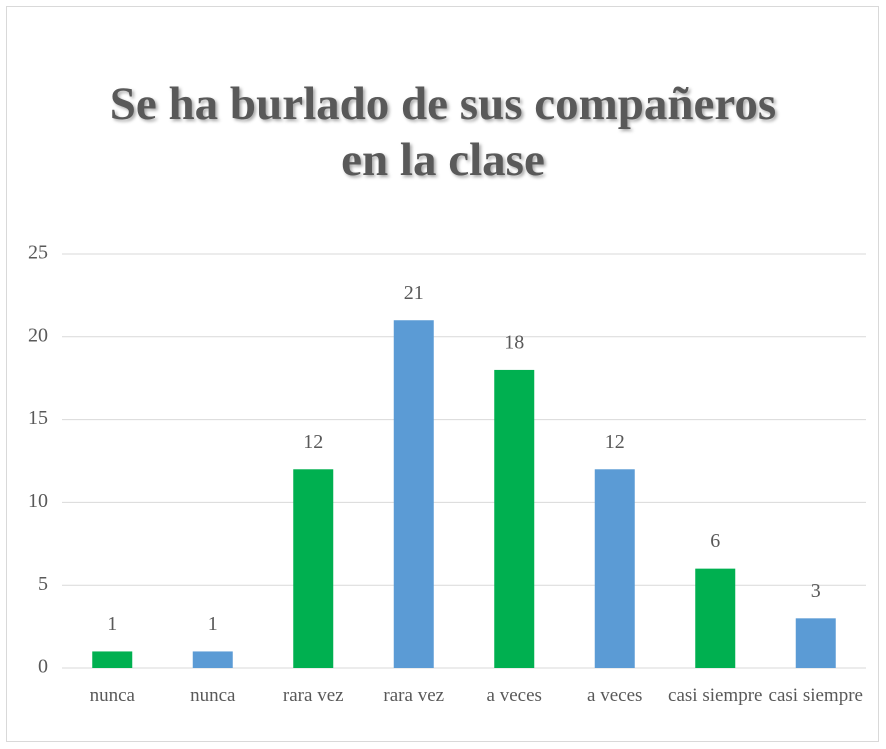  Describe the element at coordinates (43, 667) in the screenshot. I see `y-tick-label: 0` at that location.